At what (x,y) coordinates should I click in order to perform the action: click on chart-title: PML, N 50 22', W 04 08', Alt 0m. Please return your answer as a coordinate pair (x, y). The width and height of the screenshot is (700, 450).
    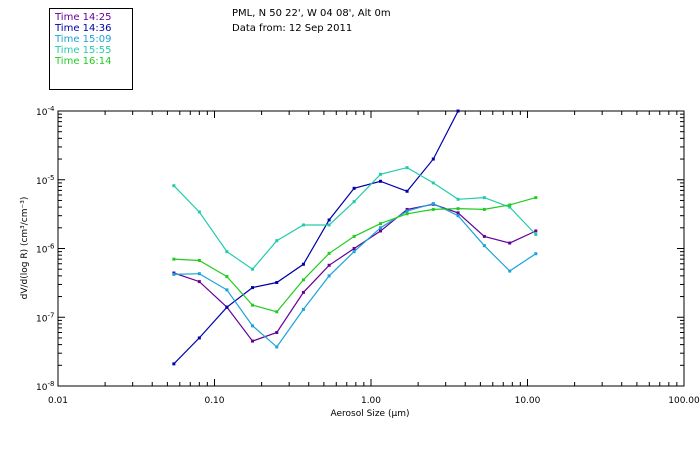
    Looking at the image, I should click on (311, 13).